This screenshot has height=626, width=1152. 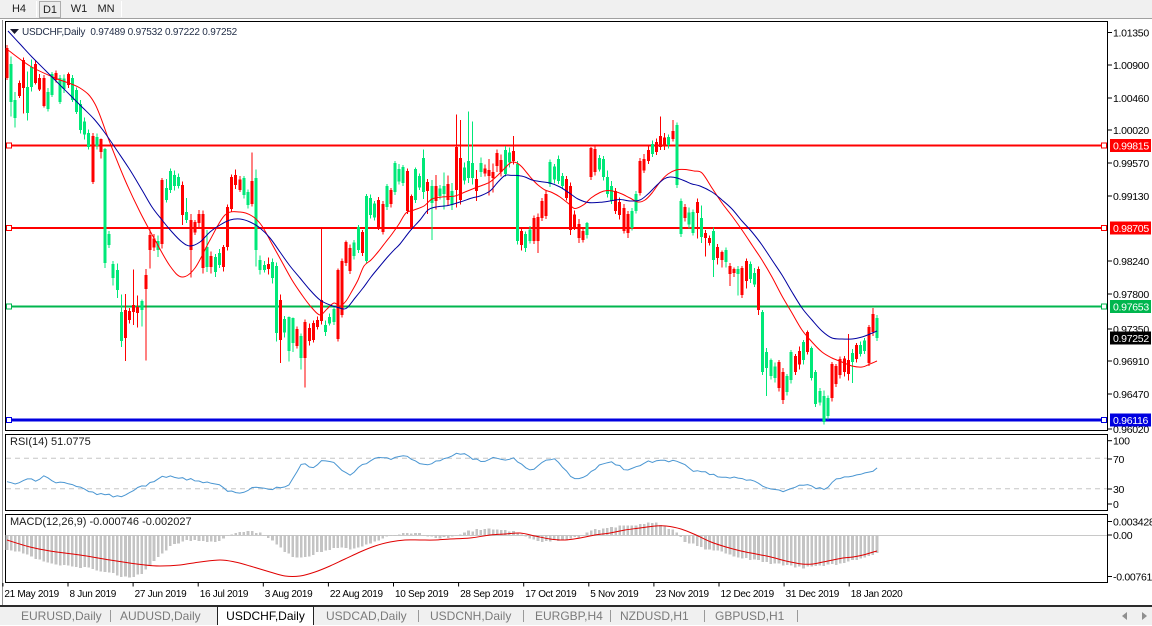 I want to click on svg-text: 18 Jan 2020, so click(x=877, y=594).